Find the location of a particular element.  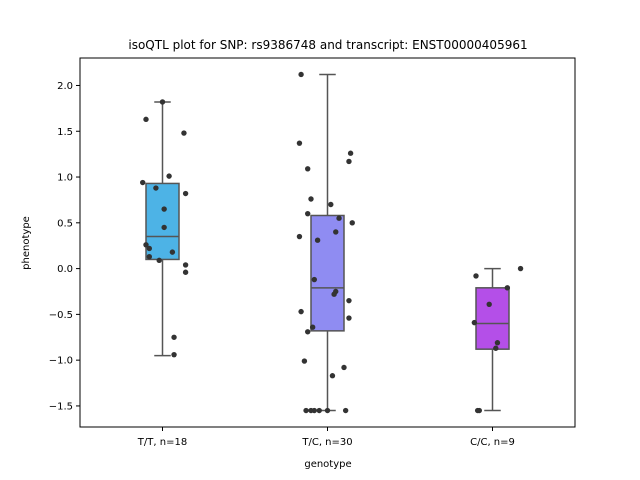

y-tick-label: 2.0 is located at coordinates (65, 86).